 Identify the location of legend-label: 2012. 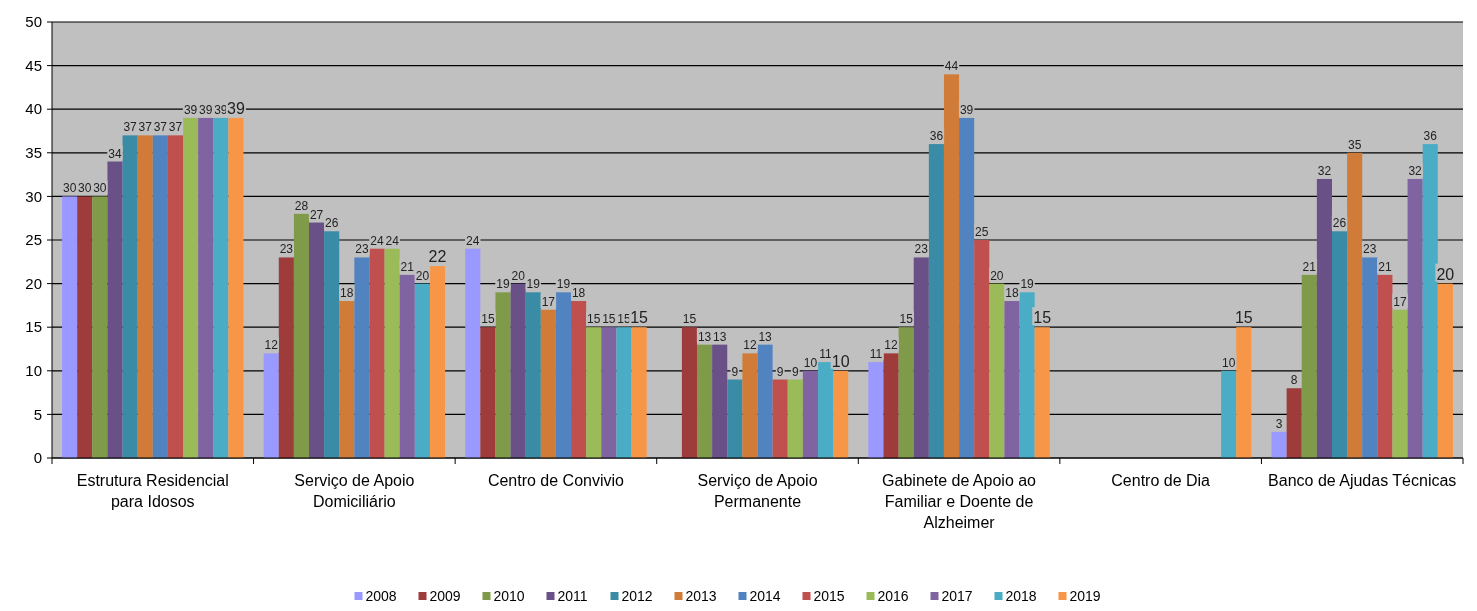
(637, 596).